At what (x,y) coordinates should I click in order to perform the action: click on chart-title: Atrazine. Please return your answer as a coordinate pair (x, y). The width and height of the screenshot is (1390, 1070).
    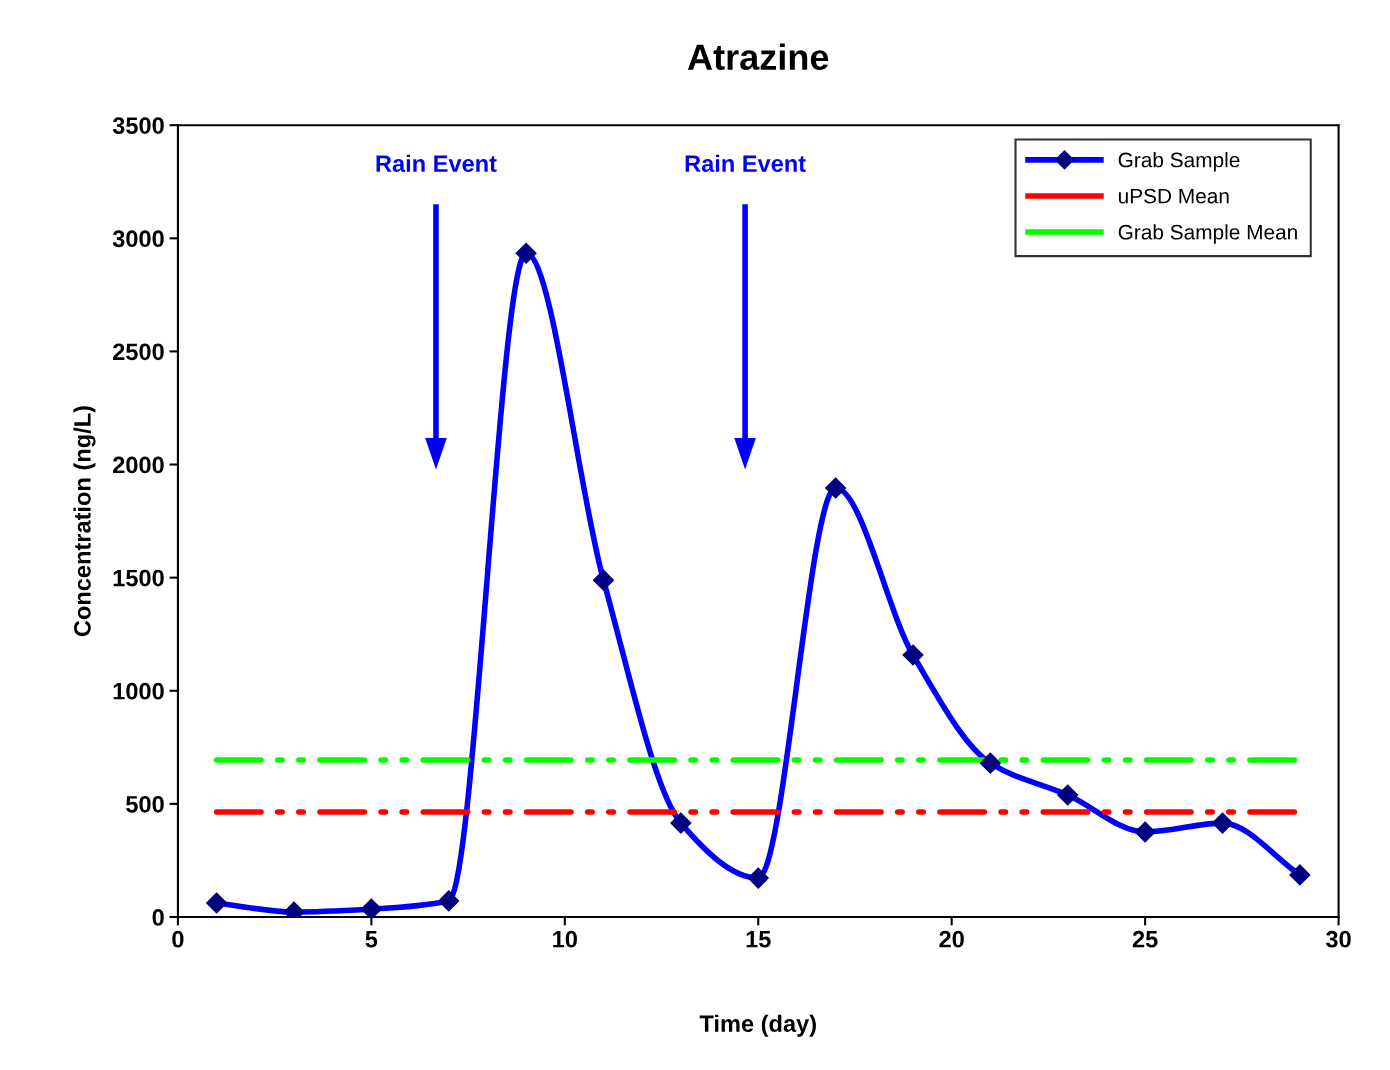
    Looking at the image, I should click on (758, 56).